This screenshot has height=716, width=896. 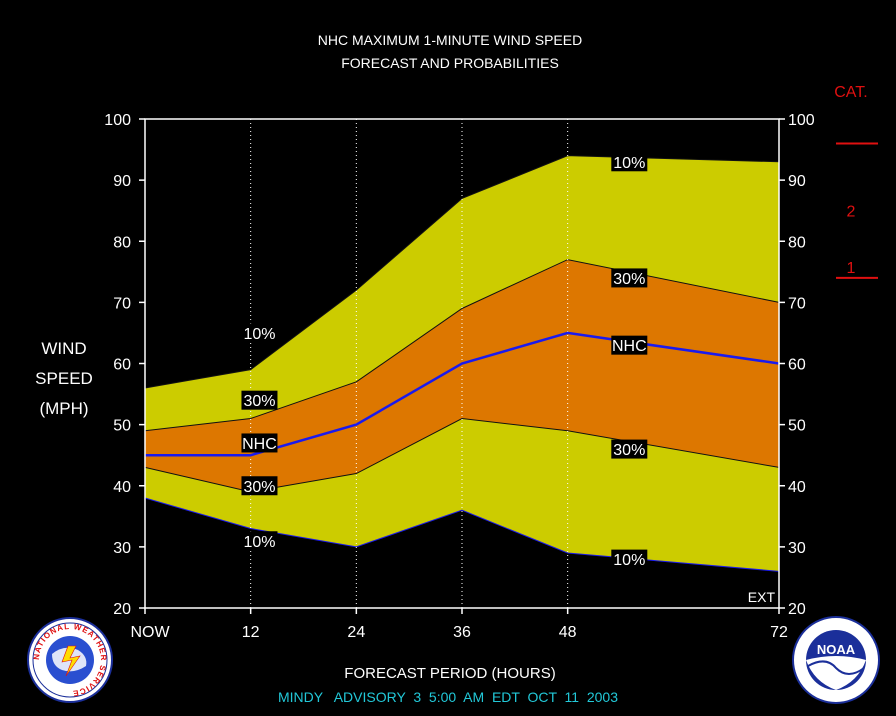 What do you see at coordinates (63, 408) in the screenshot?
I see `y-axis-label-line-3: (MPH)` at bounding box center [63, 408].